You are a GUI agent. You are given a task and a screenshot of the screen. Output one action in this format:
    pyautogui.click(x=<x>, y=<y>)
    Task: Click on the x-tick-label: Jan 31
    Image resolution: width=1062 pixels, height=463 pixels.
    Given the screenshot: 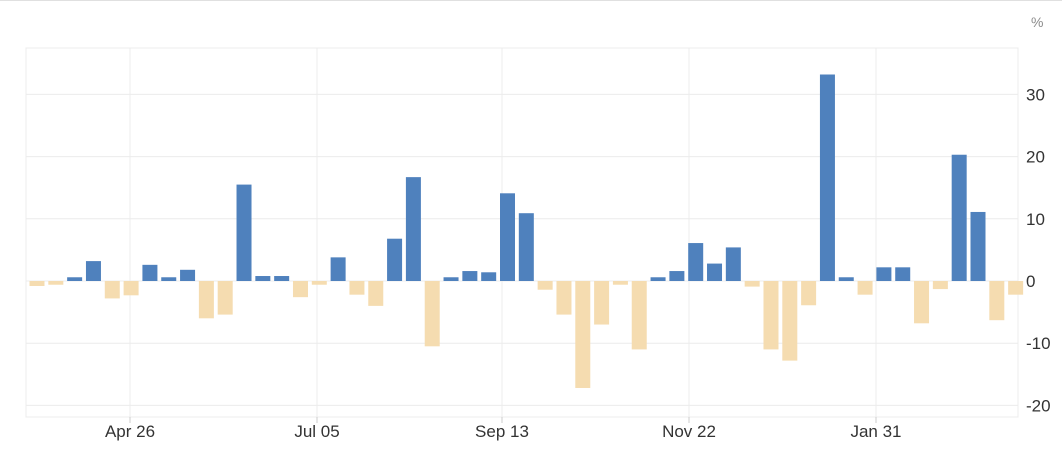 What is the action you would take?
    pyautogui.click(x=875, y=431)
    